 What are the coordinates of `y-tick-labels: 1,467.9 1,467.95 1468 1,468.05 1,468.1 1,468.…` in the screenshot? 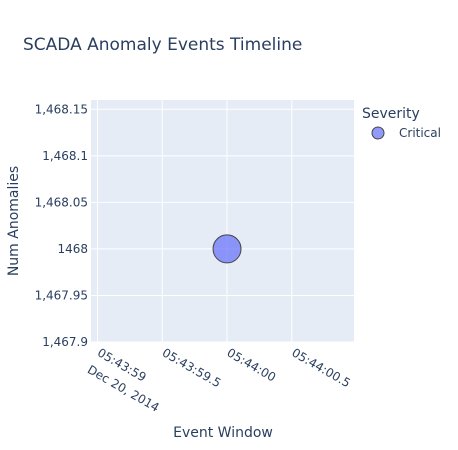 It's located at (61, 225).